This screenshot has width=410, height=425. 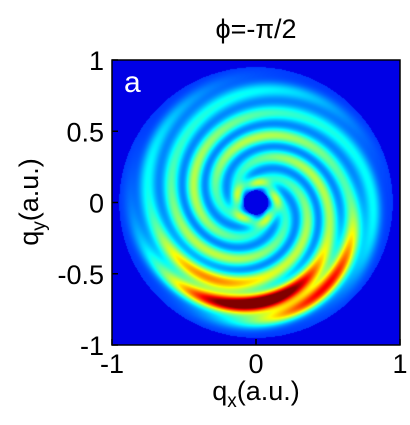 What do you see at coordinates (112, 364) in the screenshot?
I see `x-tick-label: -1` at bounding box center [112, 364].